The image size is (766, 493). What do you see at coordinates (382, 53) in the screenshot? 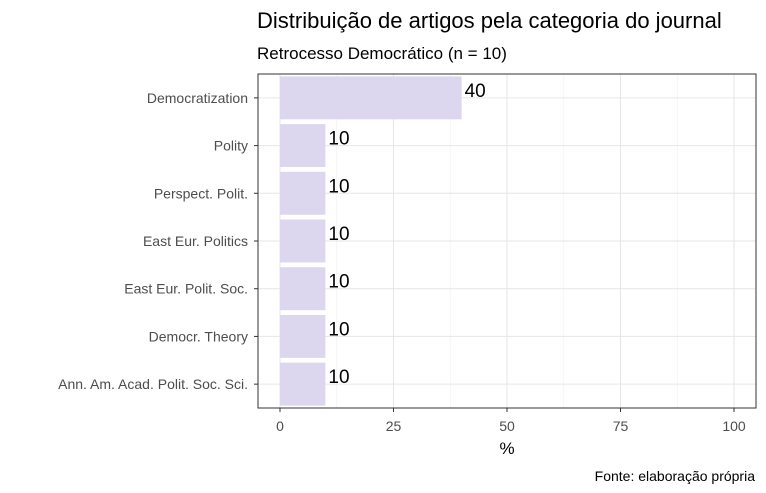
I see `chart-subtitle: Retrocesso Democrático (n = 10)` at bounding box center [382, 53].